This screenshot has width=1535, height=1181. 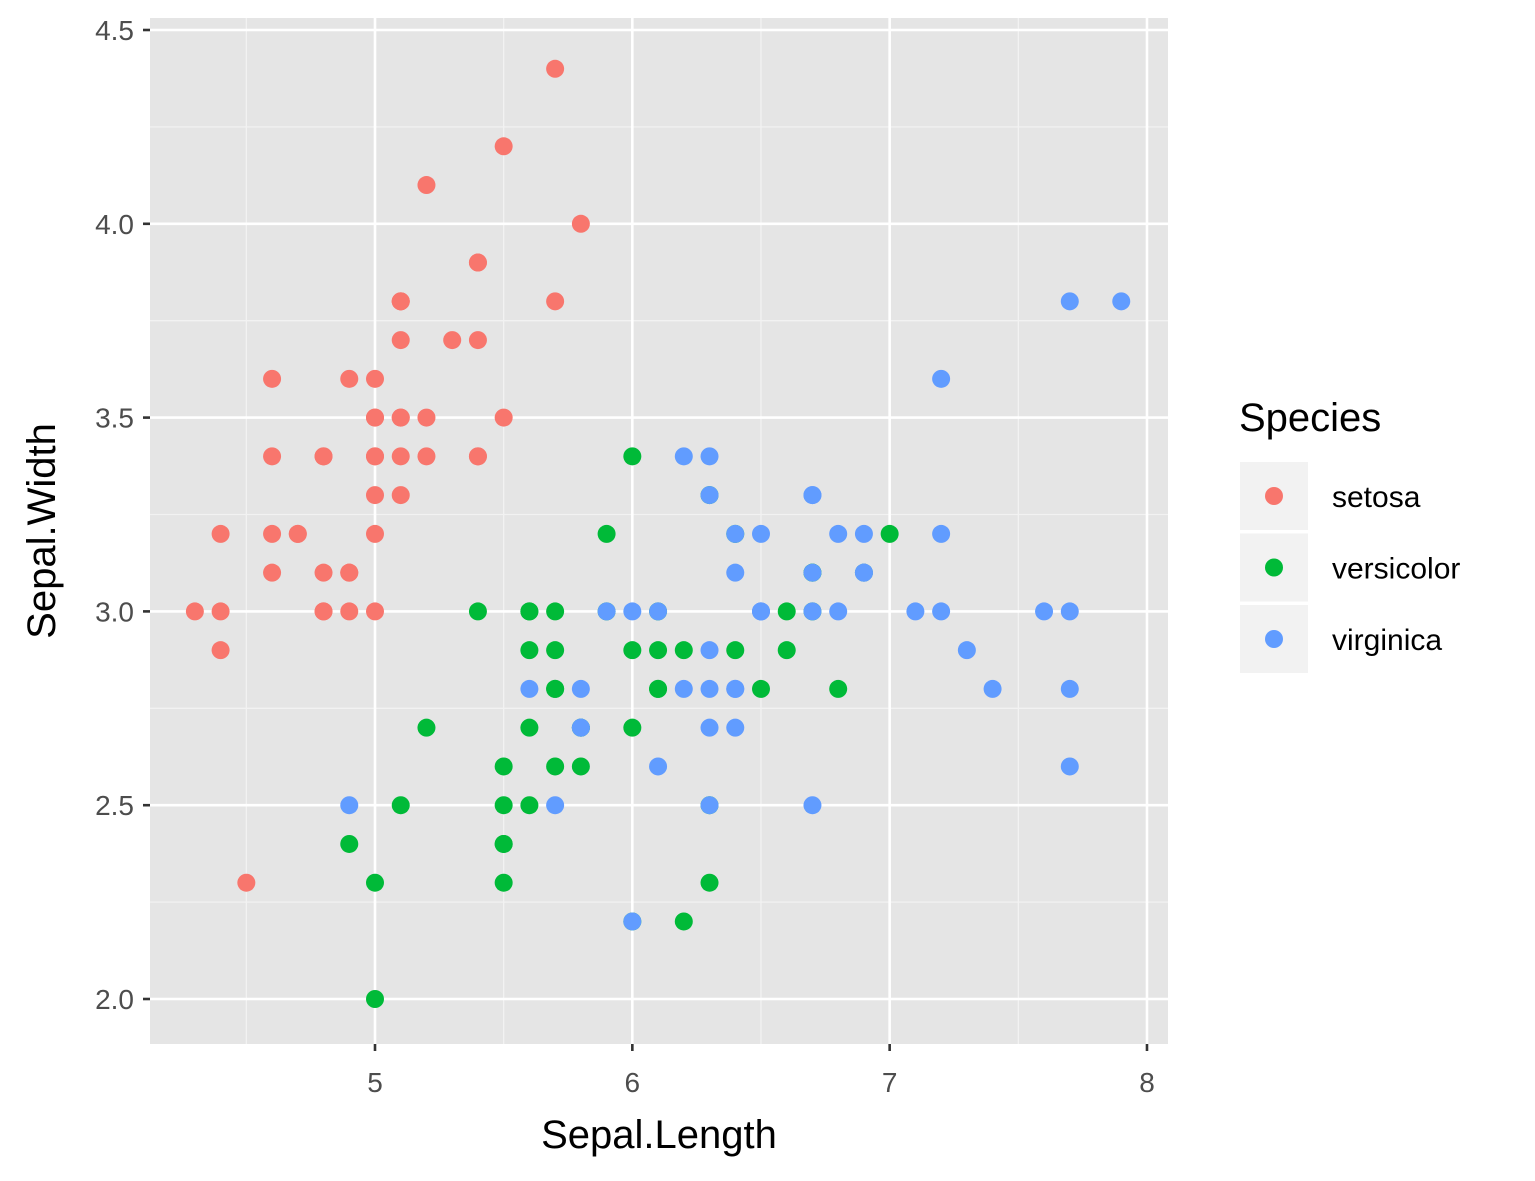 I want to click on legend-marker-versicolor, so click(x=1274, y=567).